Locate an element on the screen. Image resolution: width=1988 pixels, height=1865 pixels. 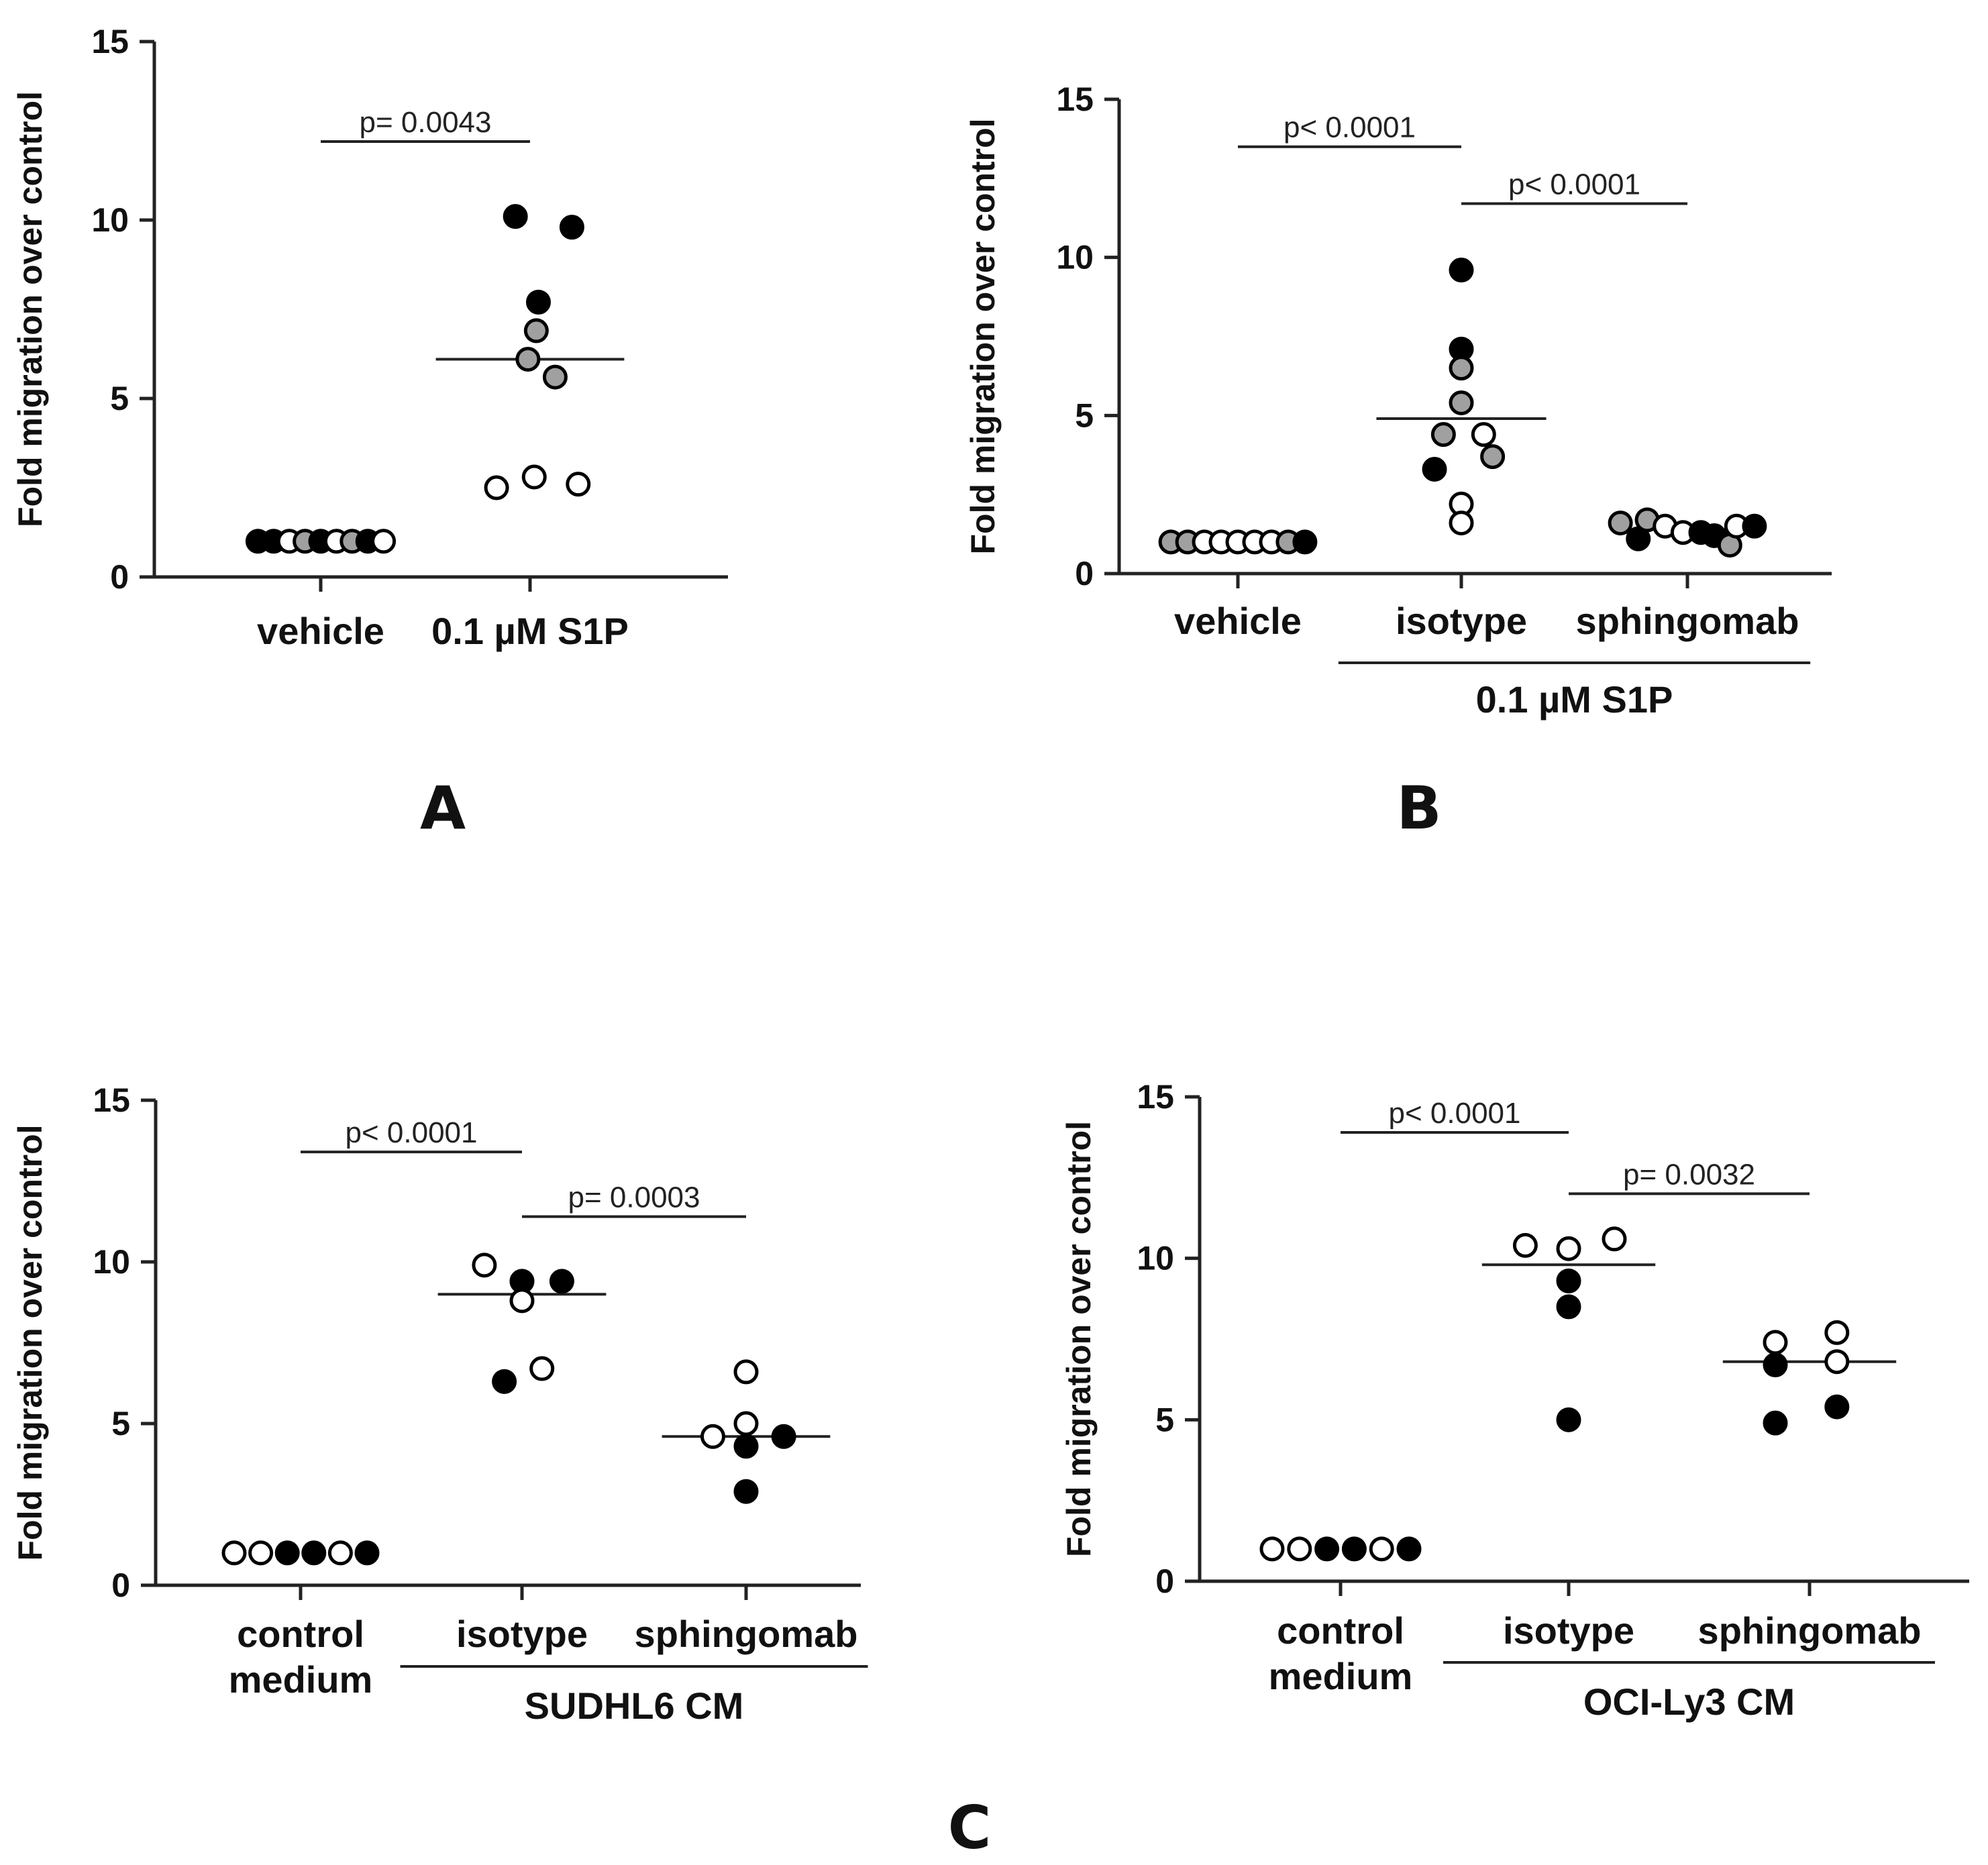
p-value-label: p= 0.0043 is located at coordinates (426, 123).